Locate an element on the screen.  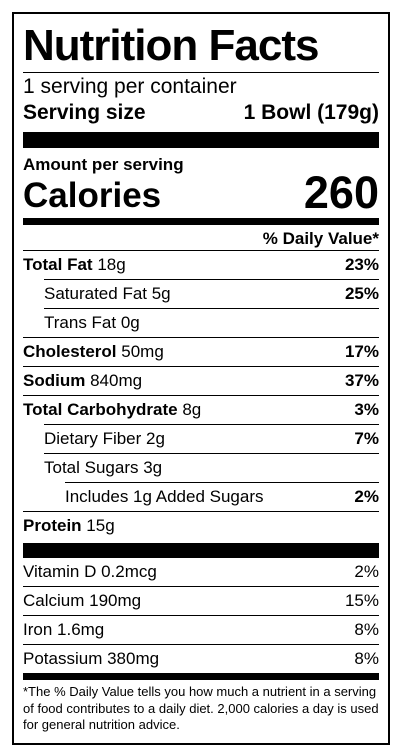
nutrient-label: Total Carbohydrate 8g is located at coordinates (112, 409).